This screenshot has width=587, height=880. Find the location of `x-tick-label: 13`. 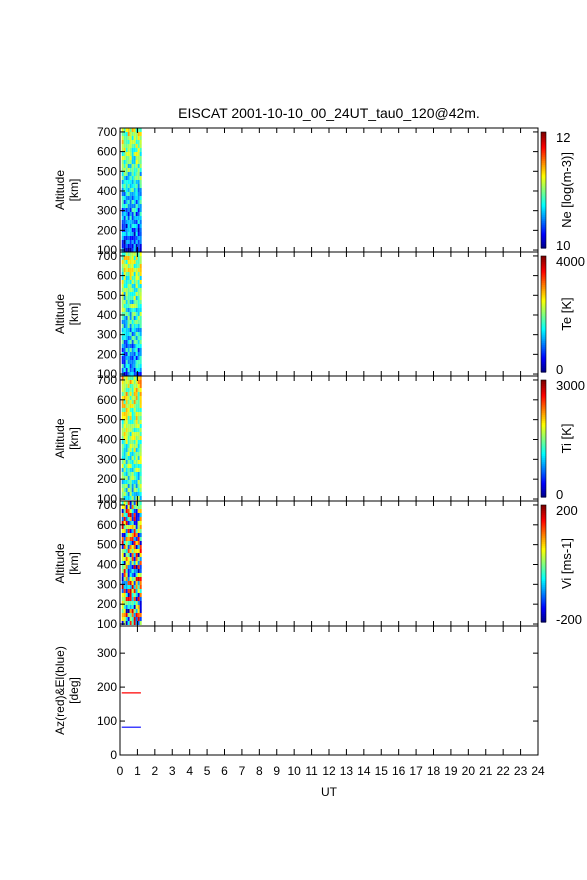

x-tick-label: 13 is located at coordinates (347, 771).